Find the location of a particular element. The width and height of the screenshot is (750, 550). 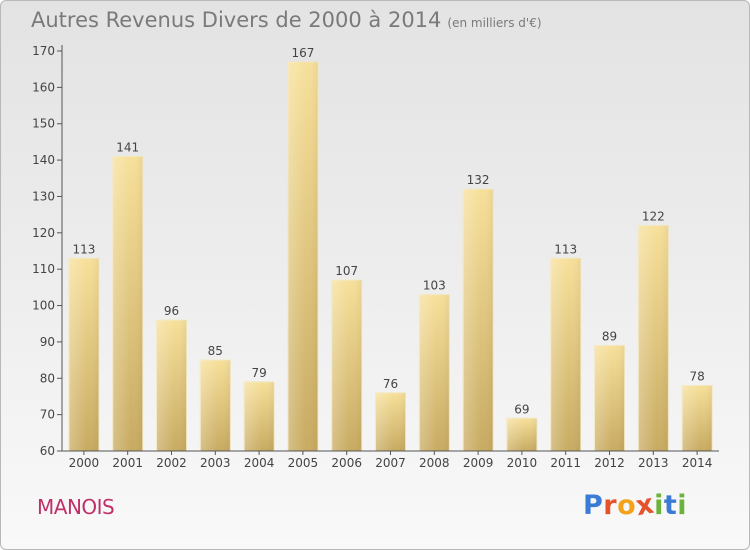

x-tick-label: 2012 is located at coordinates (609, 463).